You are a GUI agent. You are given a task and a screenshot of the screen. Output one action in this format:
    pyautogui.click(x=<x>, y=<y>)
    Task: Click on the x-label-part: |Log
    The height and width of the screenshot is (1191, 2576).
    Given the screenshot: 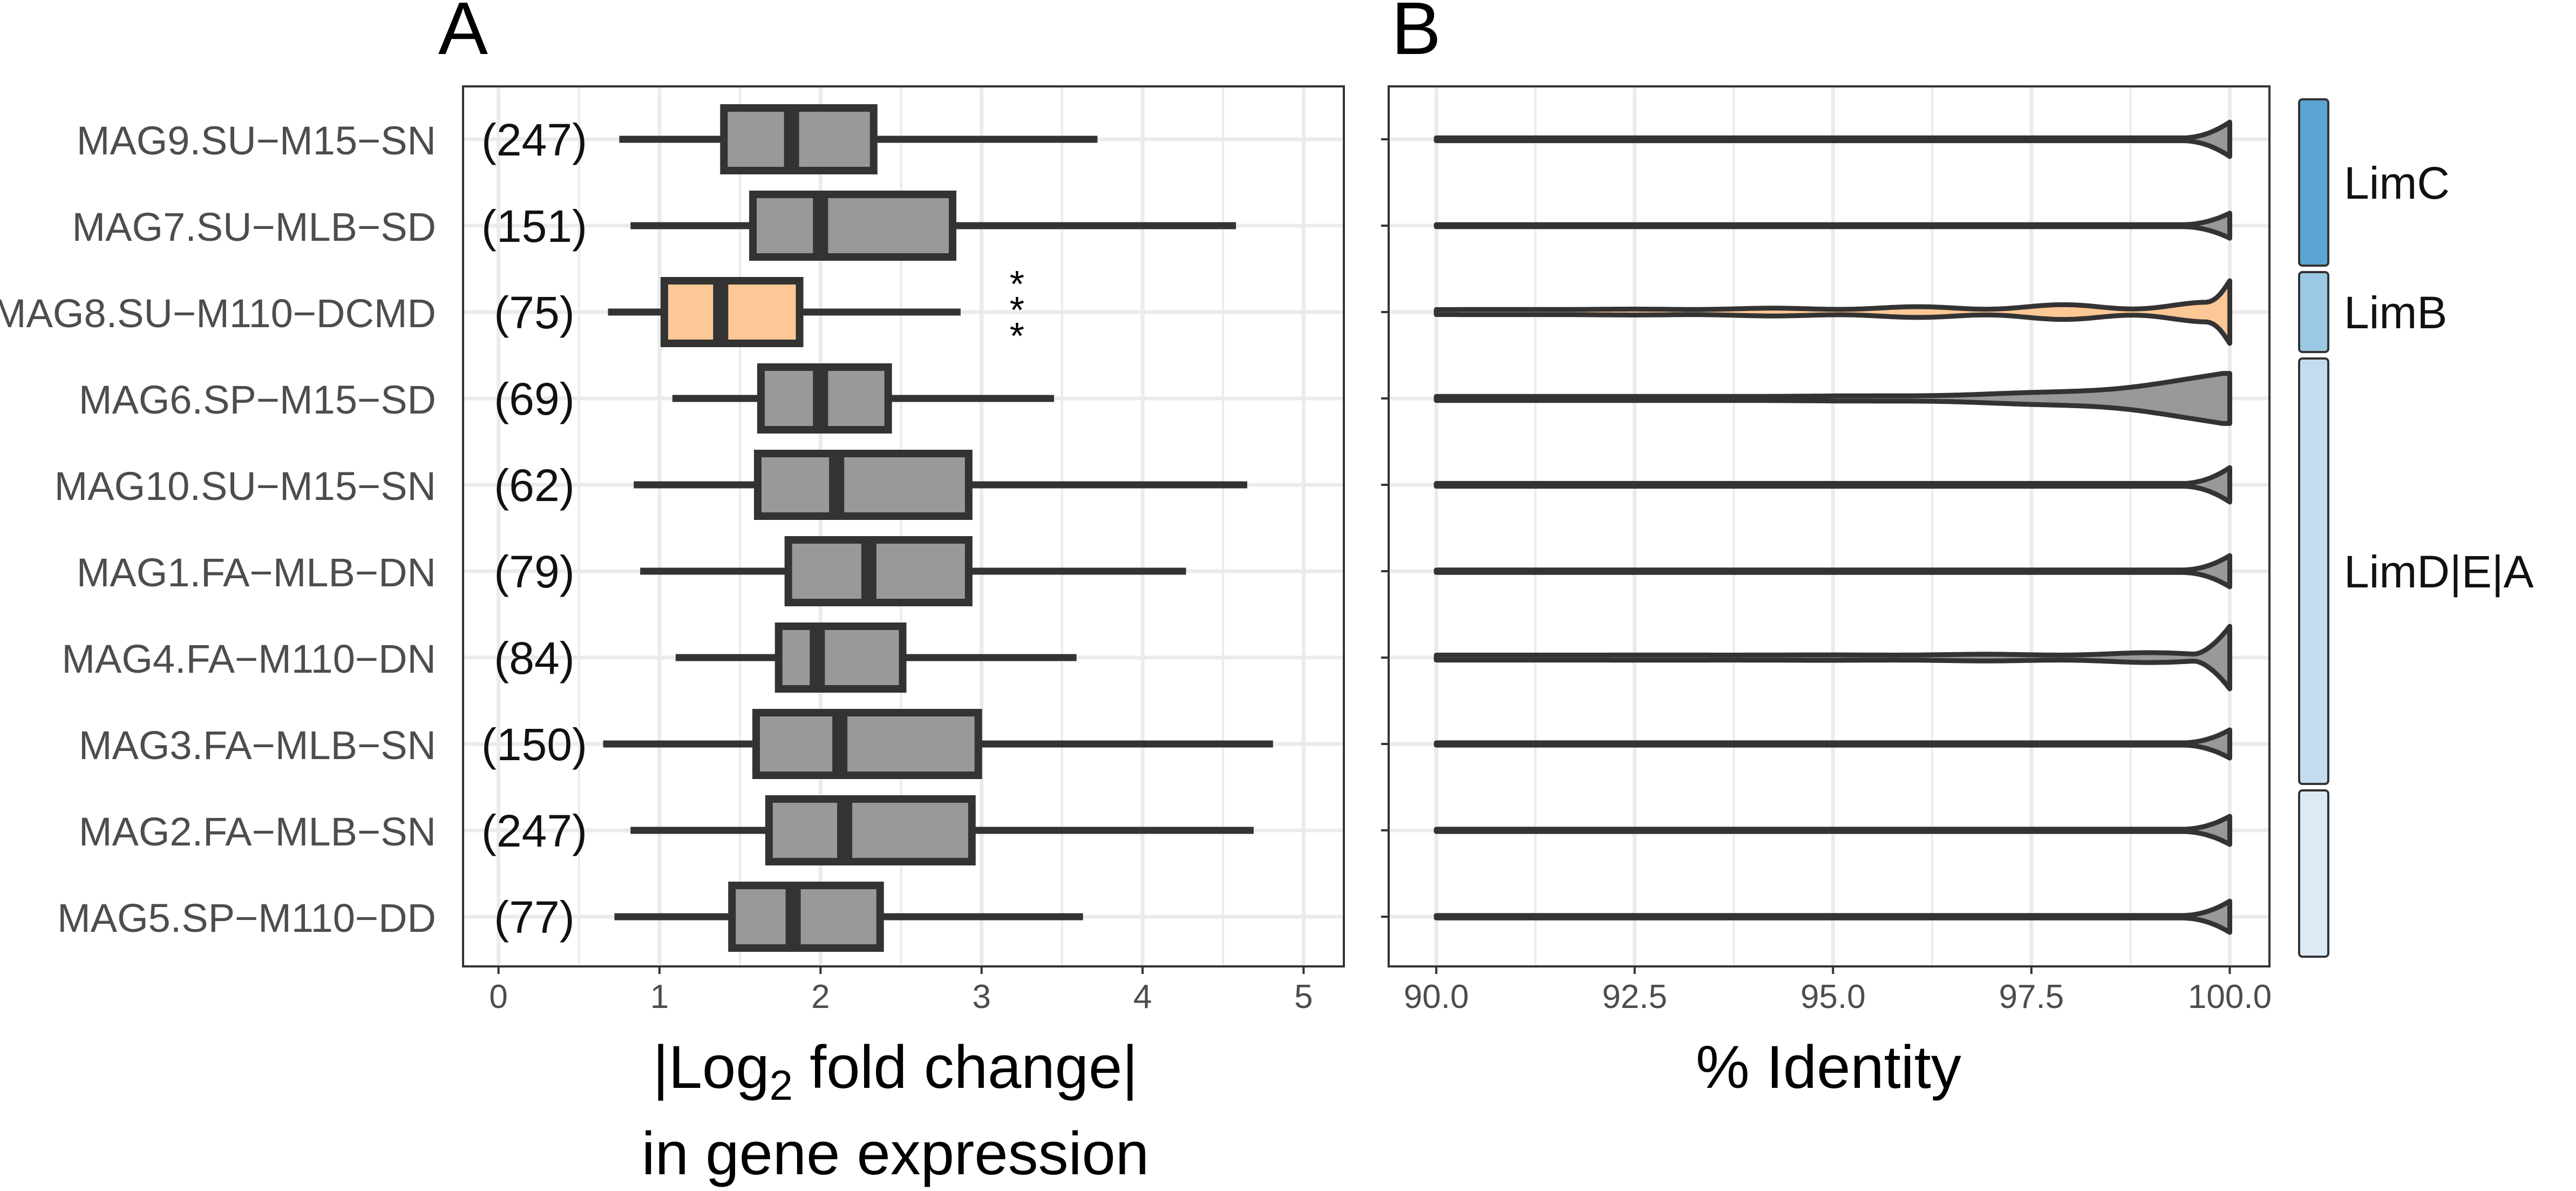 What is the action you would take?
    pyautogui.click(x=711, y=1067)
    